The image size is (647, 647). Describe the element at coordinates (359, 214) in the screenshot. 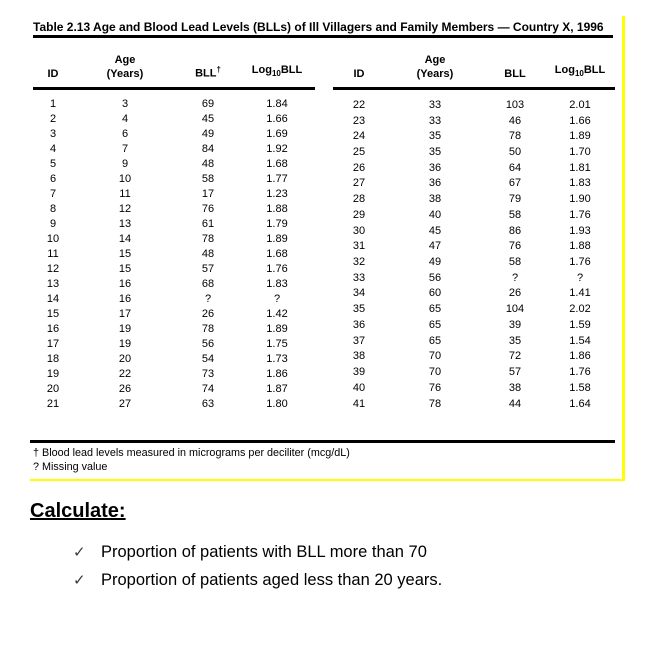

I see `table-cell: 29` at that location.